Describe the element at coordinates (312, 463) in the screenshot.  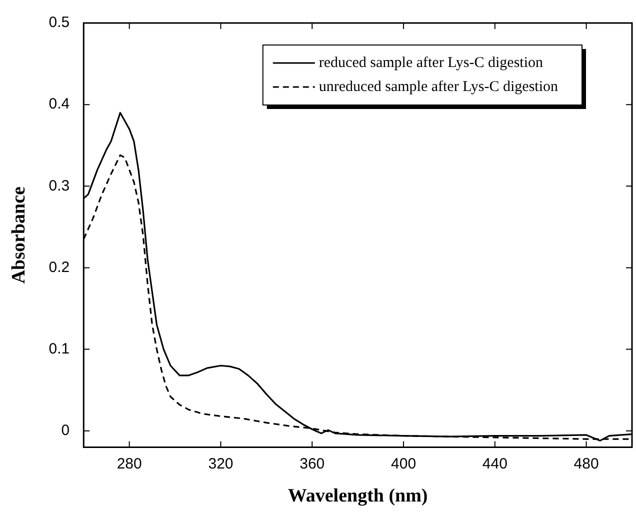
I see `x-tick-label: 360` at that location.